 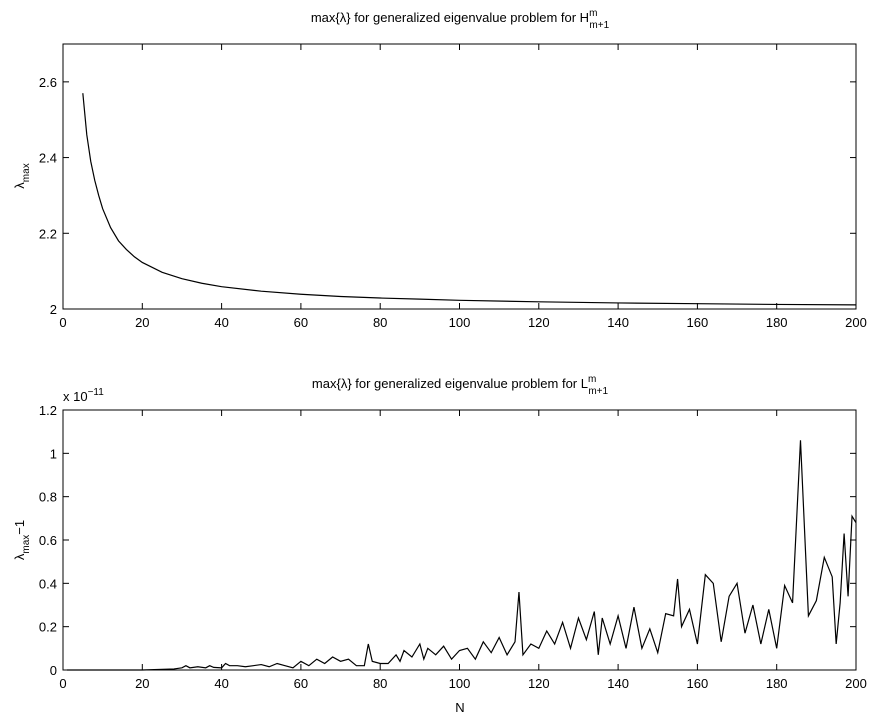 I want to click on scale-text: x 10, so click(x=75, y=396).